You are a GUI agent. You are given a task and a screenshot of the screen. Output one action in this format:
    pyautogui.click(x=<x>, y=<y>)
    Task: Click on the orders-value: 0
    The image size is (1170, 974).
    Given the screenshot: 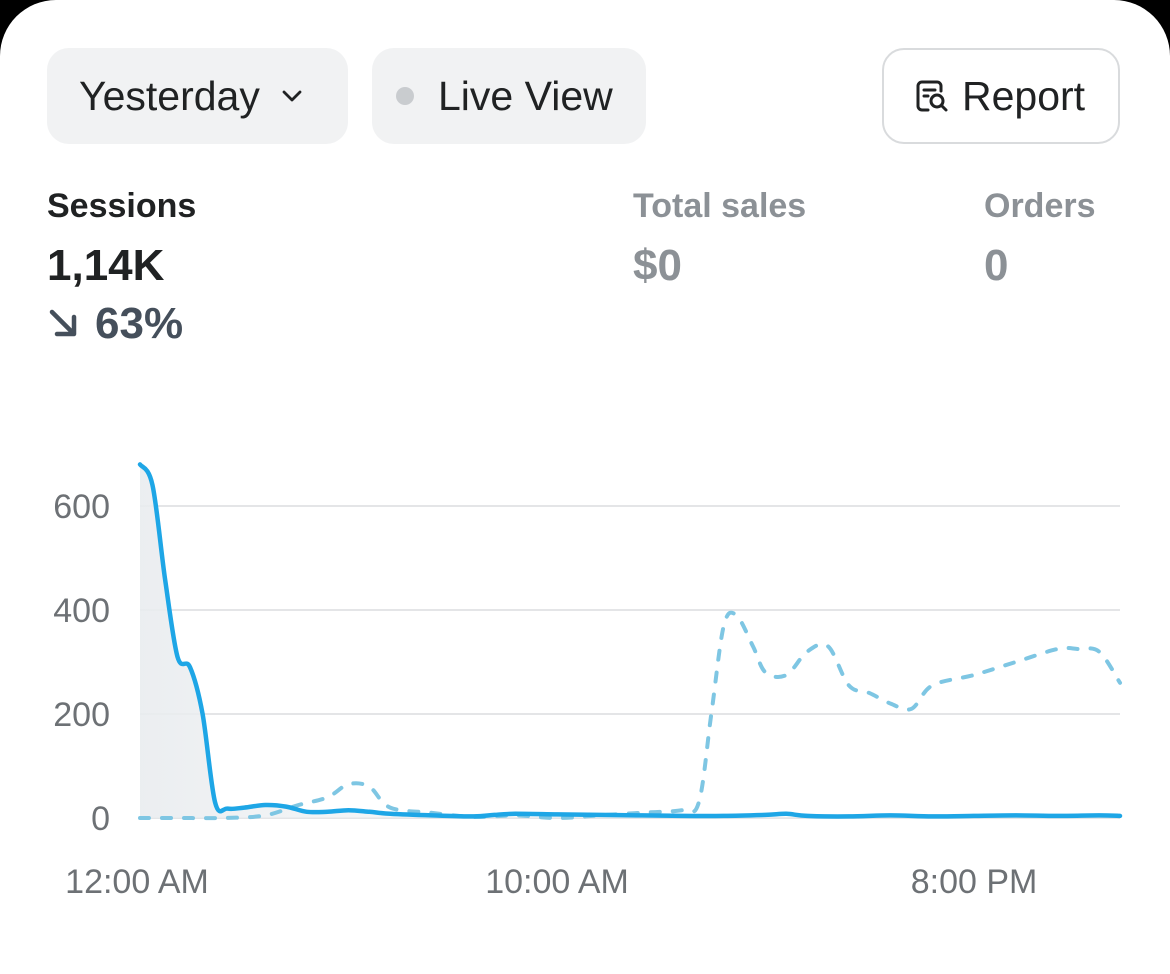 What is the action you would take?
    pyautogui.click(x=996, y=265)
    